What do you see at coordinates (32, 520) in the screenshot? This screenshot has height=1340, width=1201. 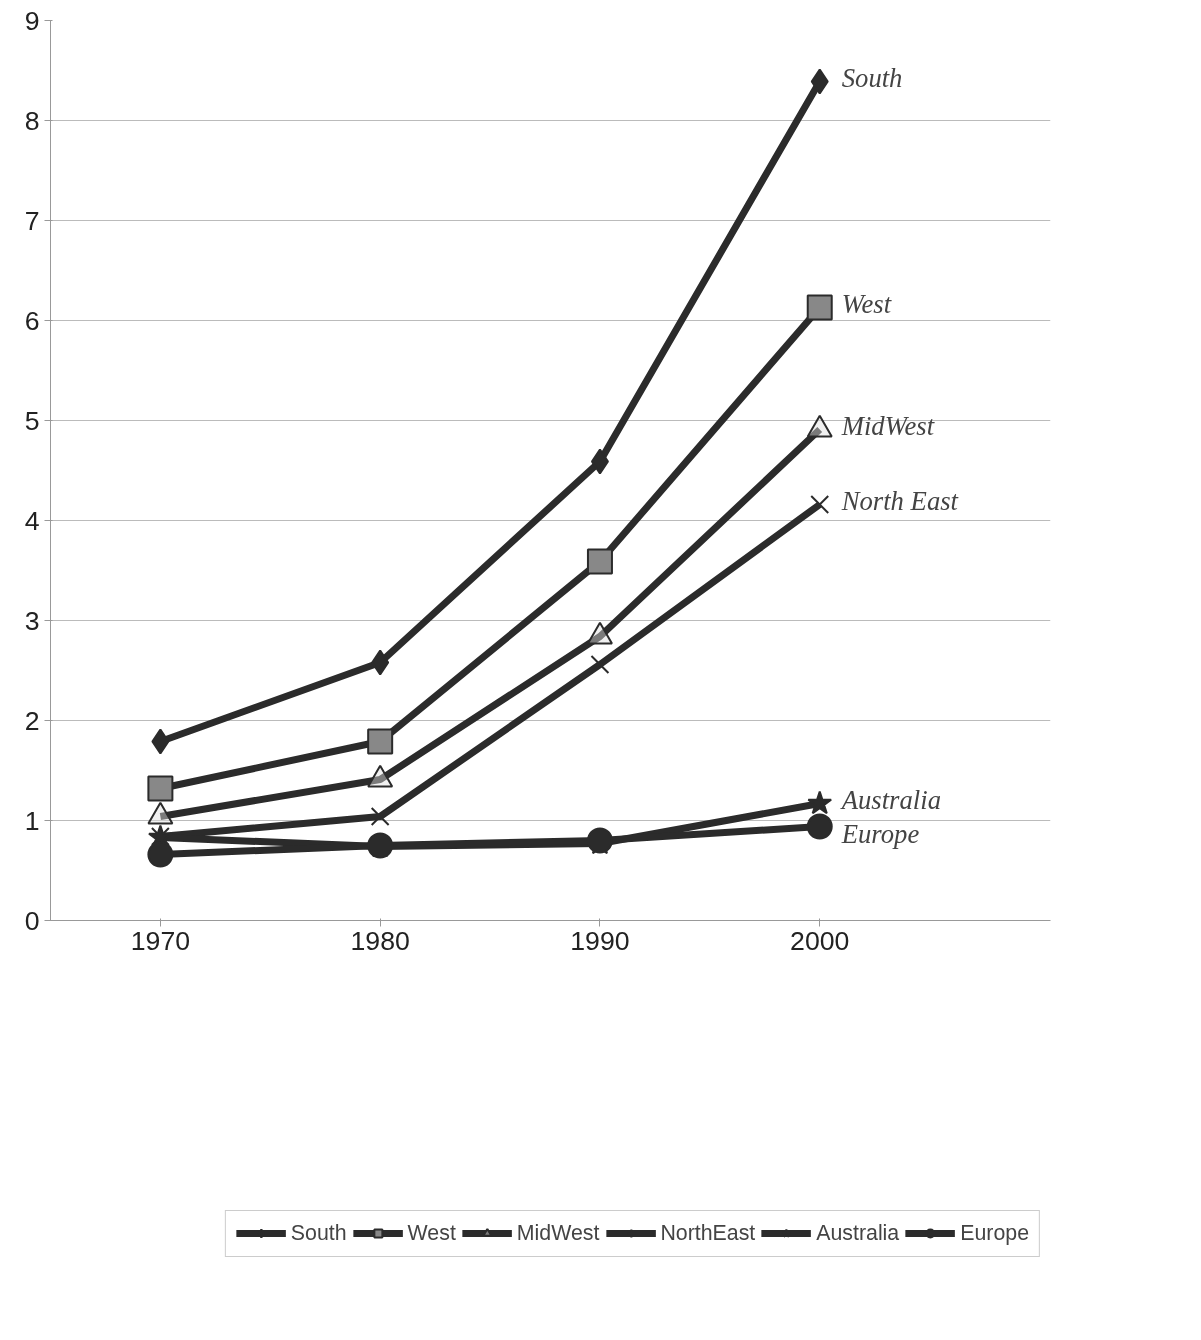 I see `y-tick-label: 4` at bounding box center [32, 520].